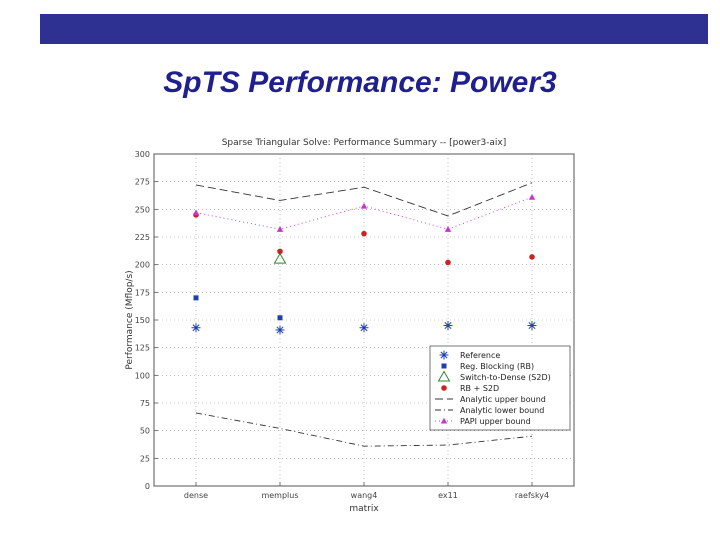  Describe the element at coordinates (479, 388) in the screenshot. I see `legend-label-rb-s2d: RB + S2D` at that location.